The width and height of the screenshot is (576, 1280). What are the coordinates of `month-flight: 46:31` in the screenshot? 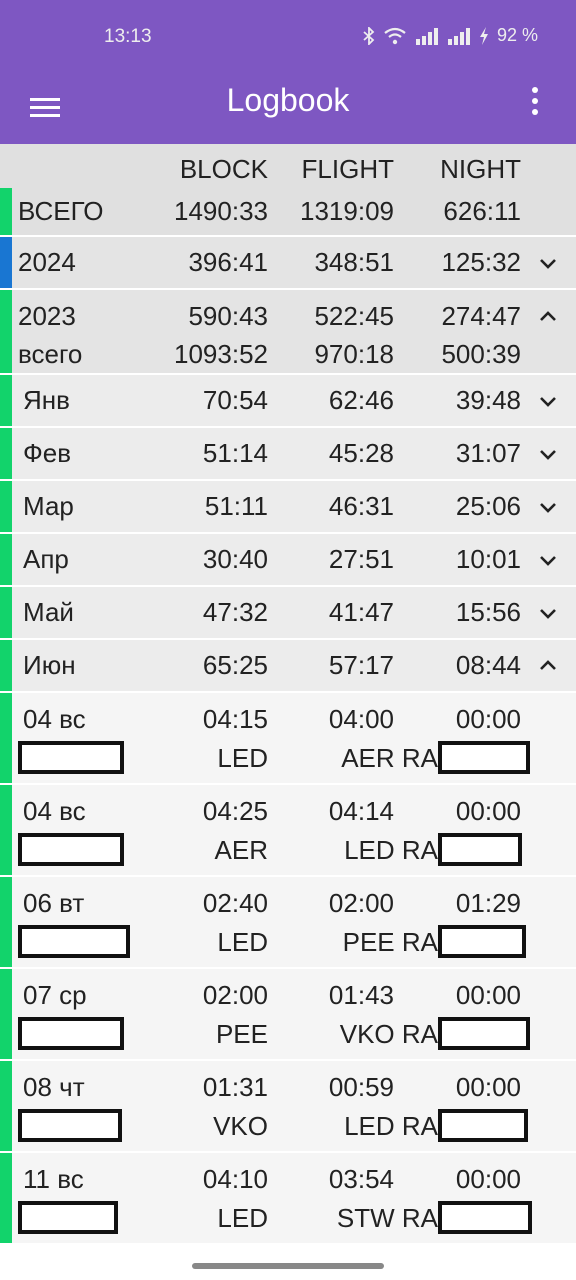 It's located at (361, 506).